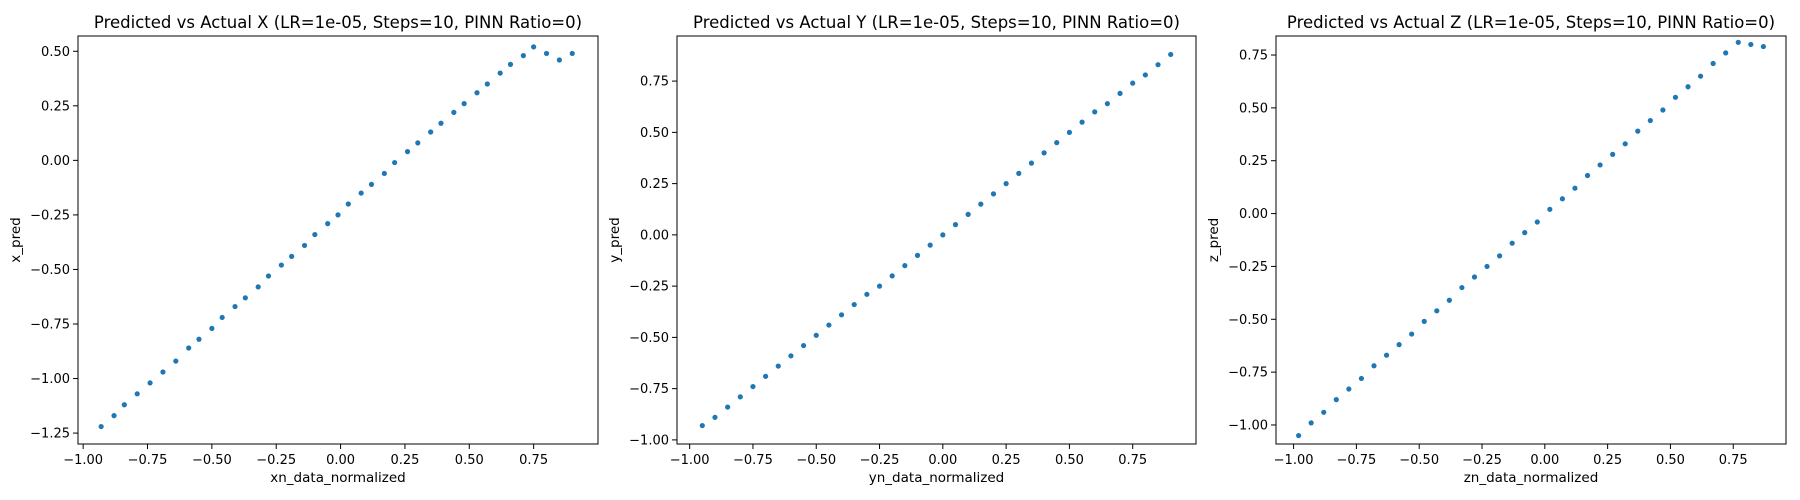  Describe the element at coordinates (1248, 425) in the screenshot. I see `y-tick-label-z: −1.00` at that location.